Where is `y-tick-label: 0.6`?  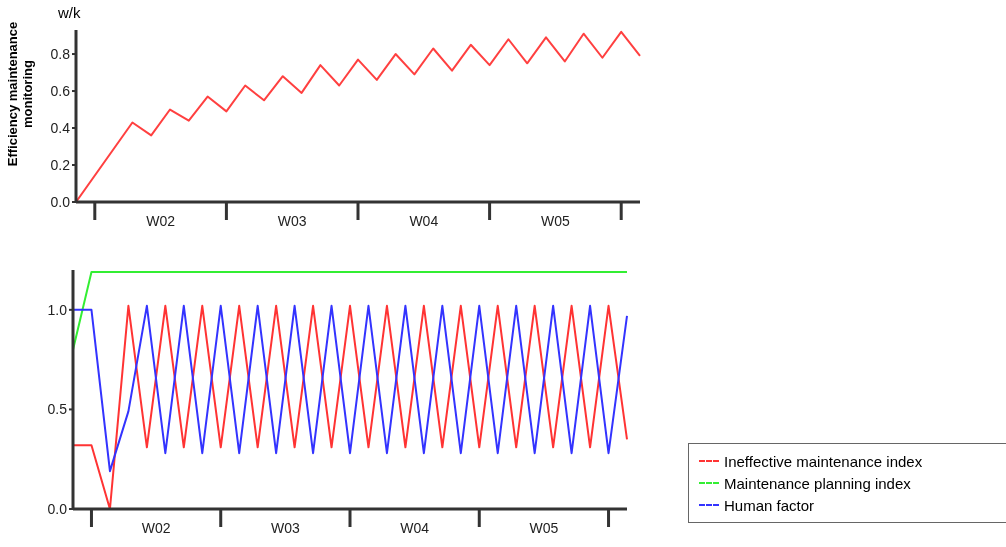
y-tick-label: 0.6 is located at coordinates (60, 91).